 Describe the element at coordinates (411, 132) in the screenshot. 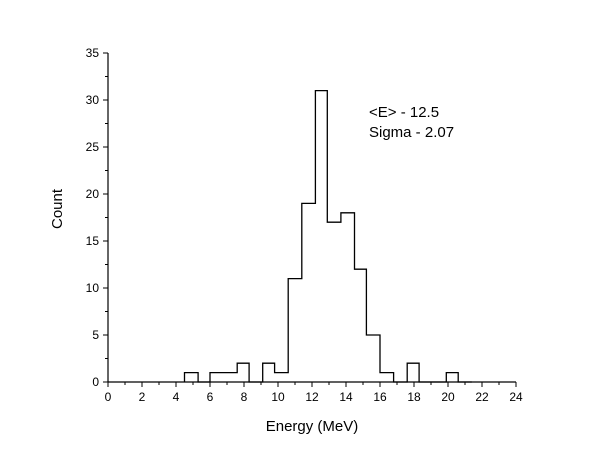

I see `annotation-sigma: Sigma - 2.07` at that location.